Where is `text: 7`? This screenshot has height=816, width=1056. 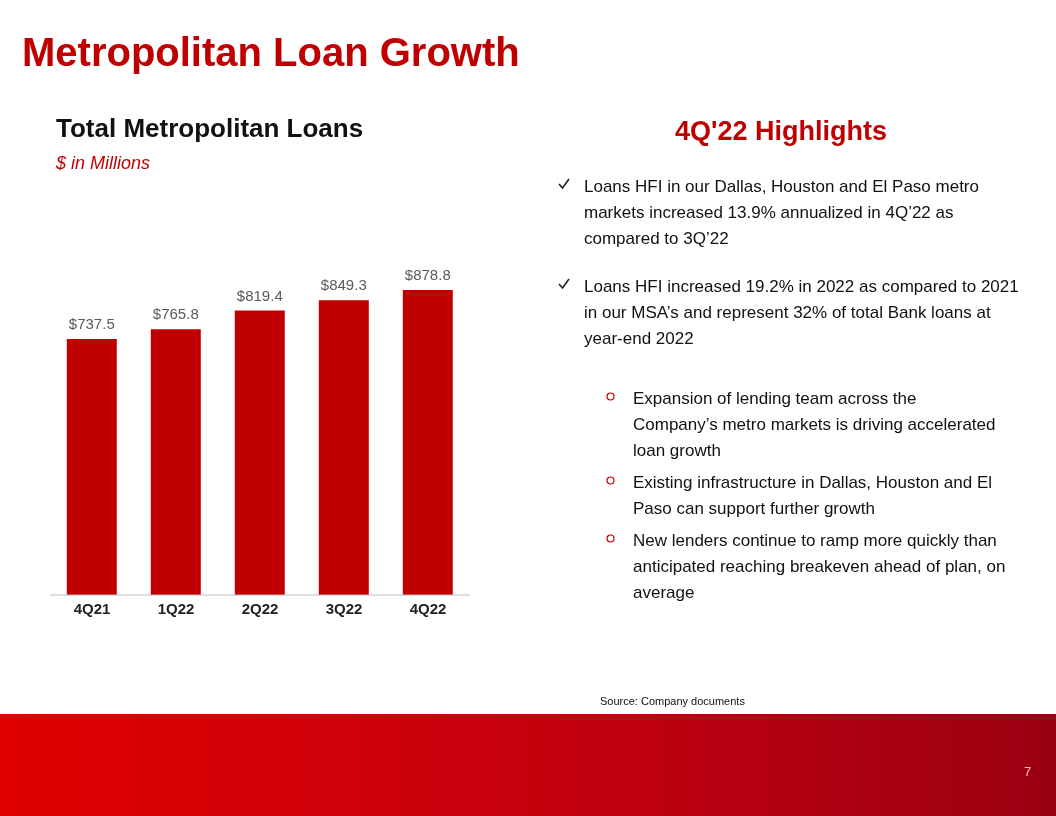 text: 7 is located at coordinates (1028, 771).